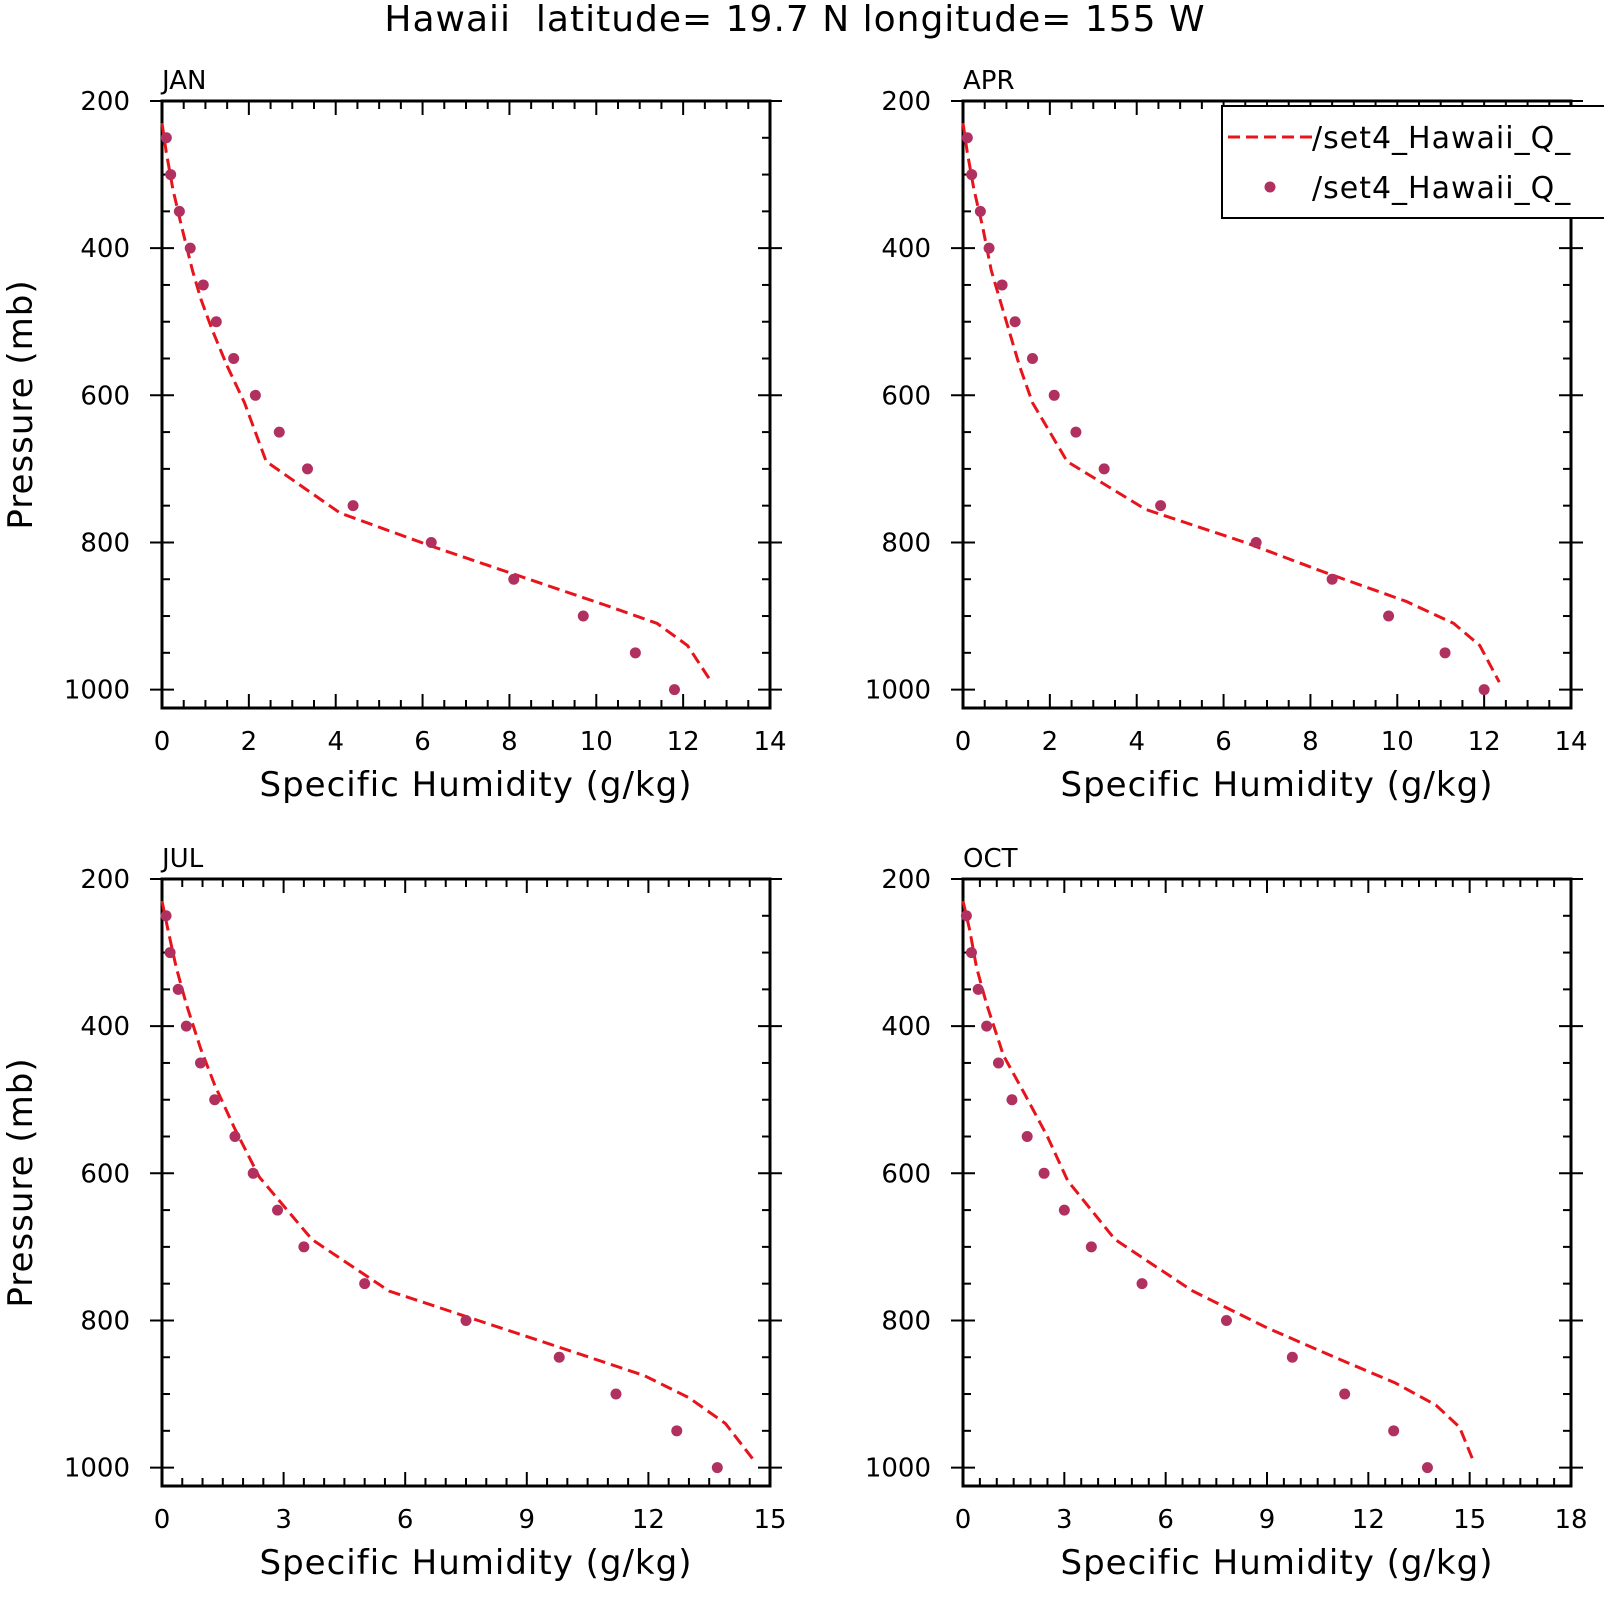 This screenshot has height=1602, width=1604. Describe the element at coordinates (249, 742) in the screenshot. I see `x-tick-label: 2` at that location.